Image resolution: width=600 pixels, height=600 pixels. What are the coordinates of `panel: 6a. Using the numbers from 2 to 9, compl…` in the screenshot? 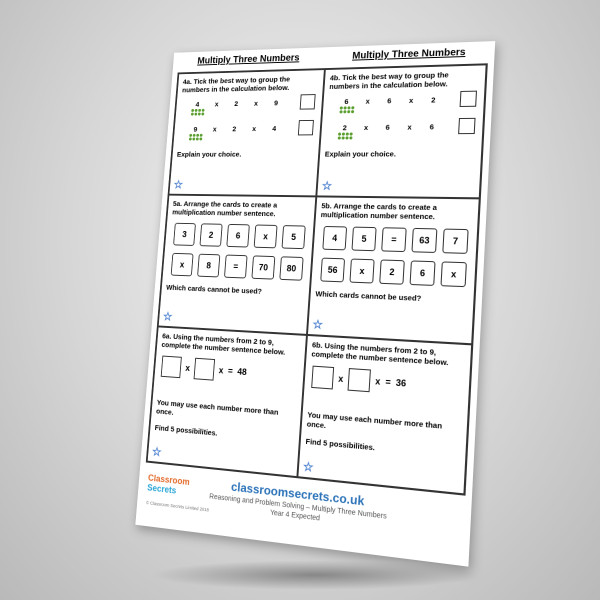 It's located at (226, 402).